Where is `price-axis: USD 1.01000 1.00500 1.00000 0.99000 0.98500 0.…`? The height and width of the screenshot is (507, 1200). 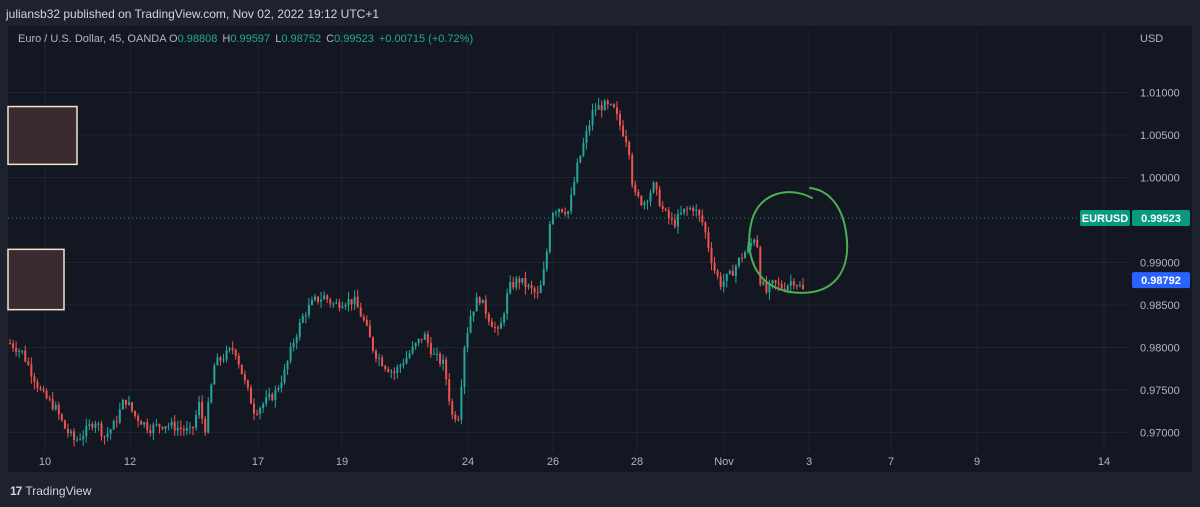 price-axis: USD 1.01000 1.00500 1.00000 0.99000 0.98500 0.… is located at coordinates (1160, 236).